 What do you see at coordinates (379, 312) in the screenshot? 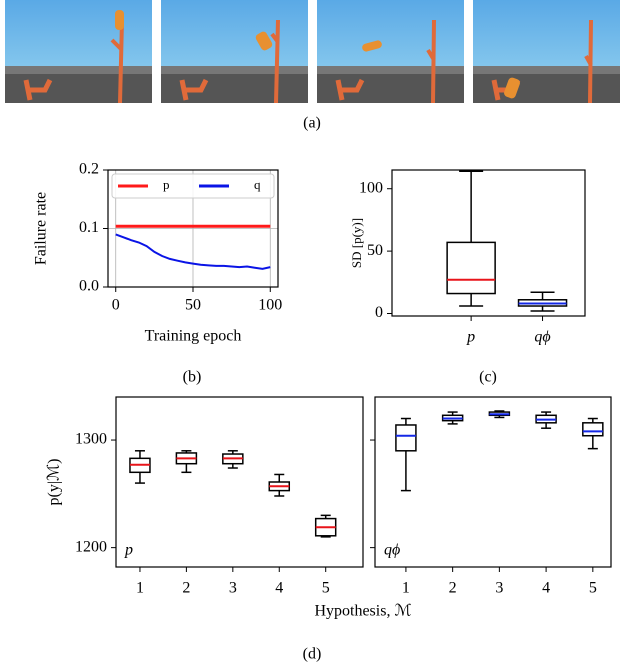
I see `y-tick-label: 0` at bounding box center [379, 312].